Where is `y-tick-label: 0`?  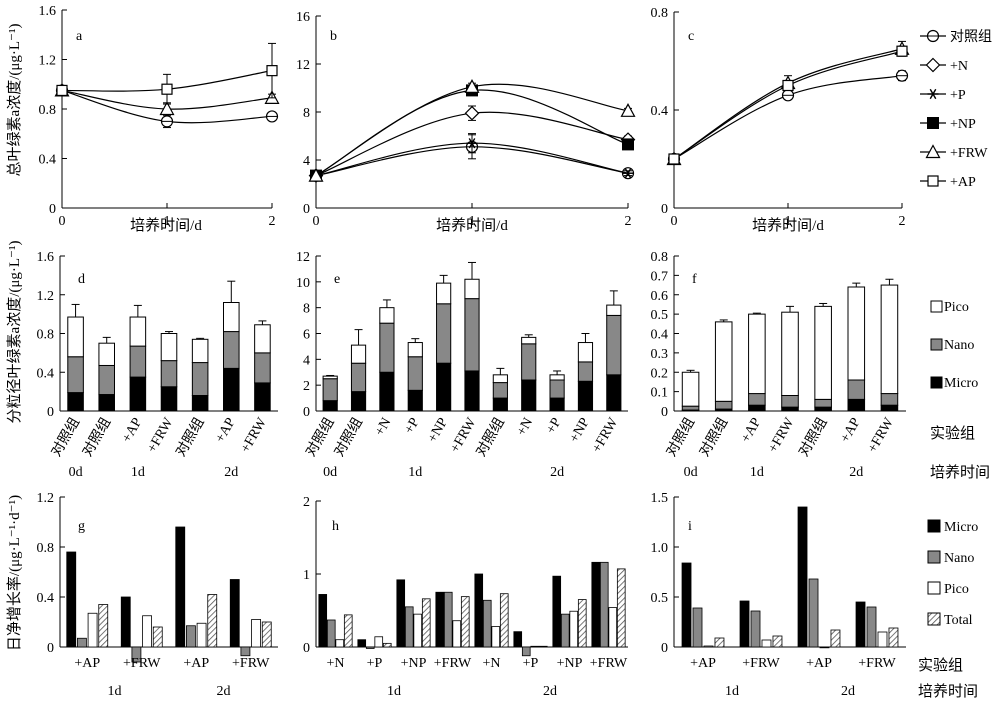 y-tick-label: 0 is located at coordinates (50, 412).